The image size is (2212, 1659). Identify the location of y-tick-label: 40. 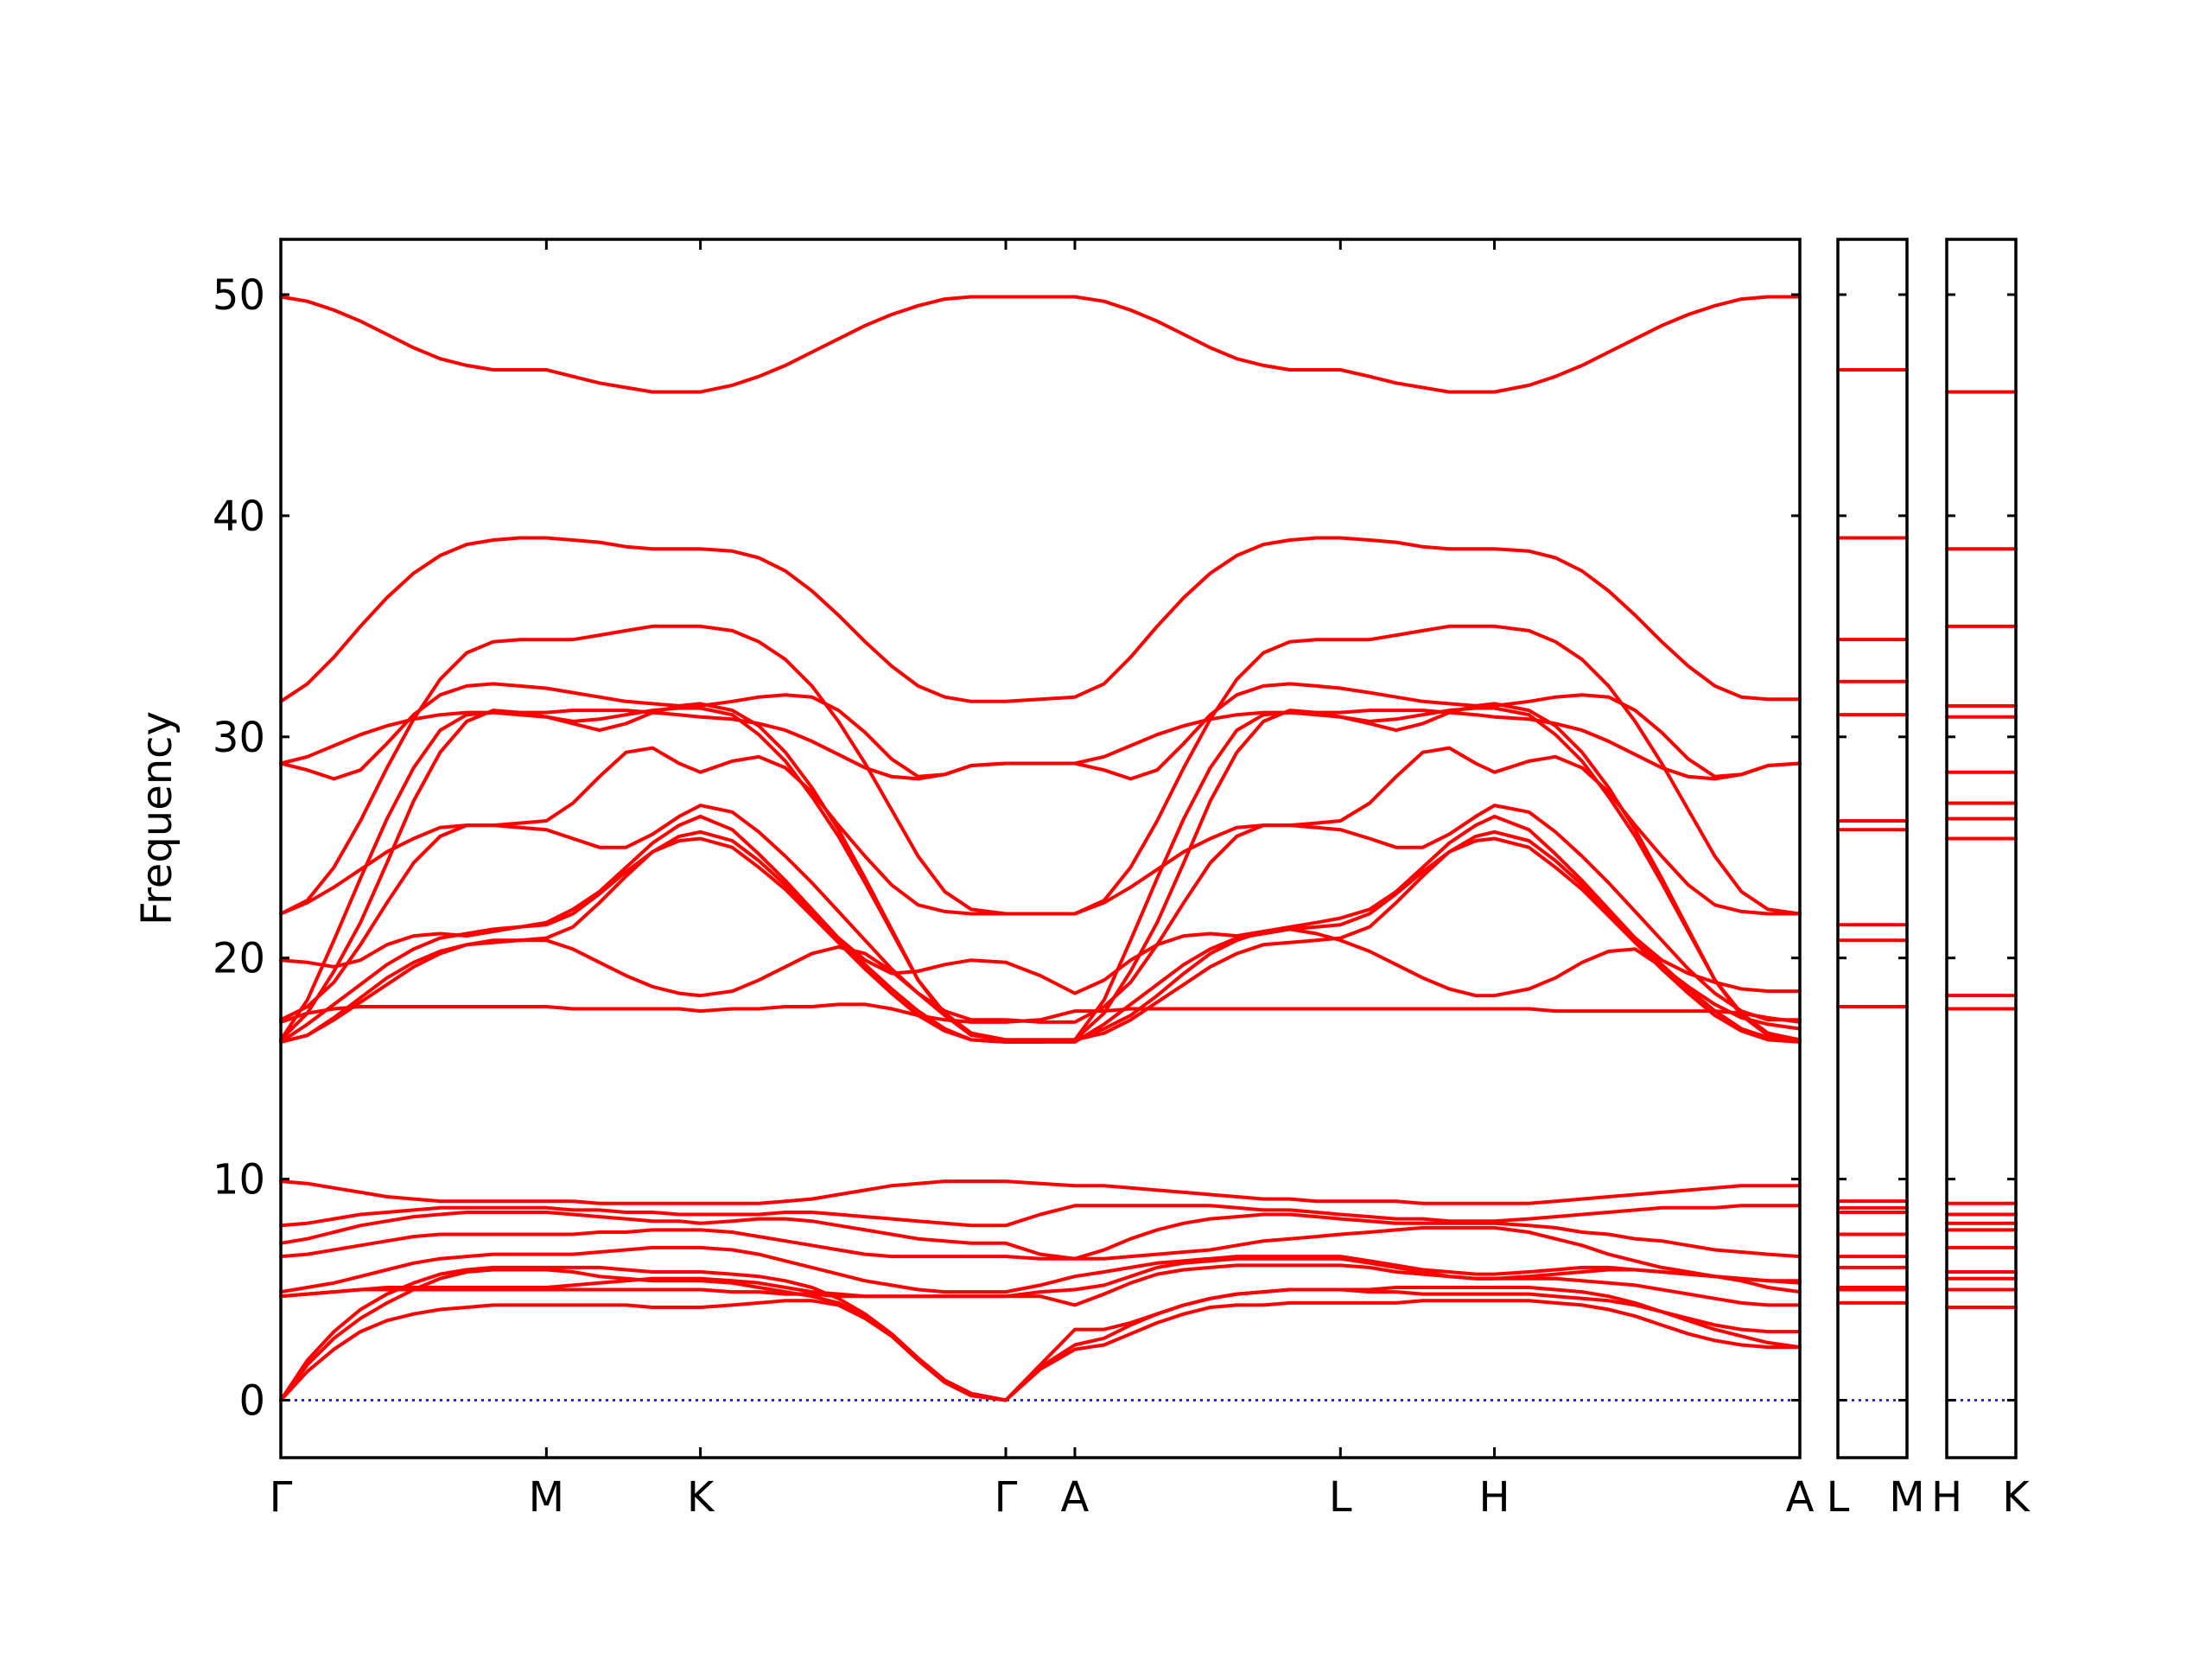
(239, 517).